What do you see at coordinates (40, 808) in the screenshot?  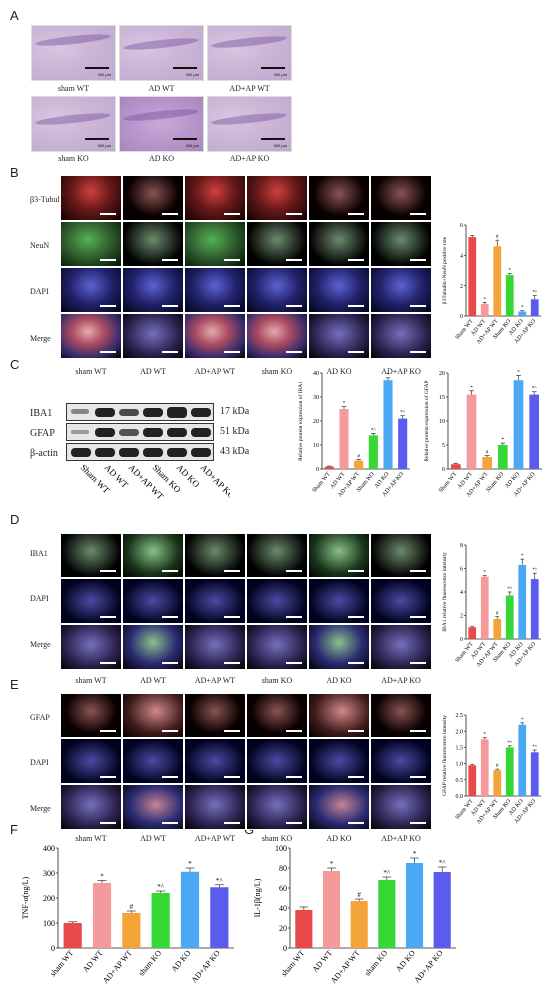 I see `rowlabel-e-merge: Merge` at bounding box center [40, 808].